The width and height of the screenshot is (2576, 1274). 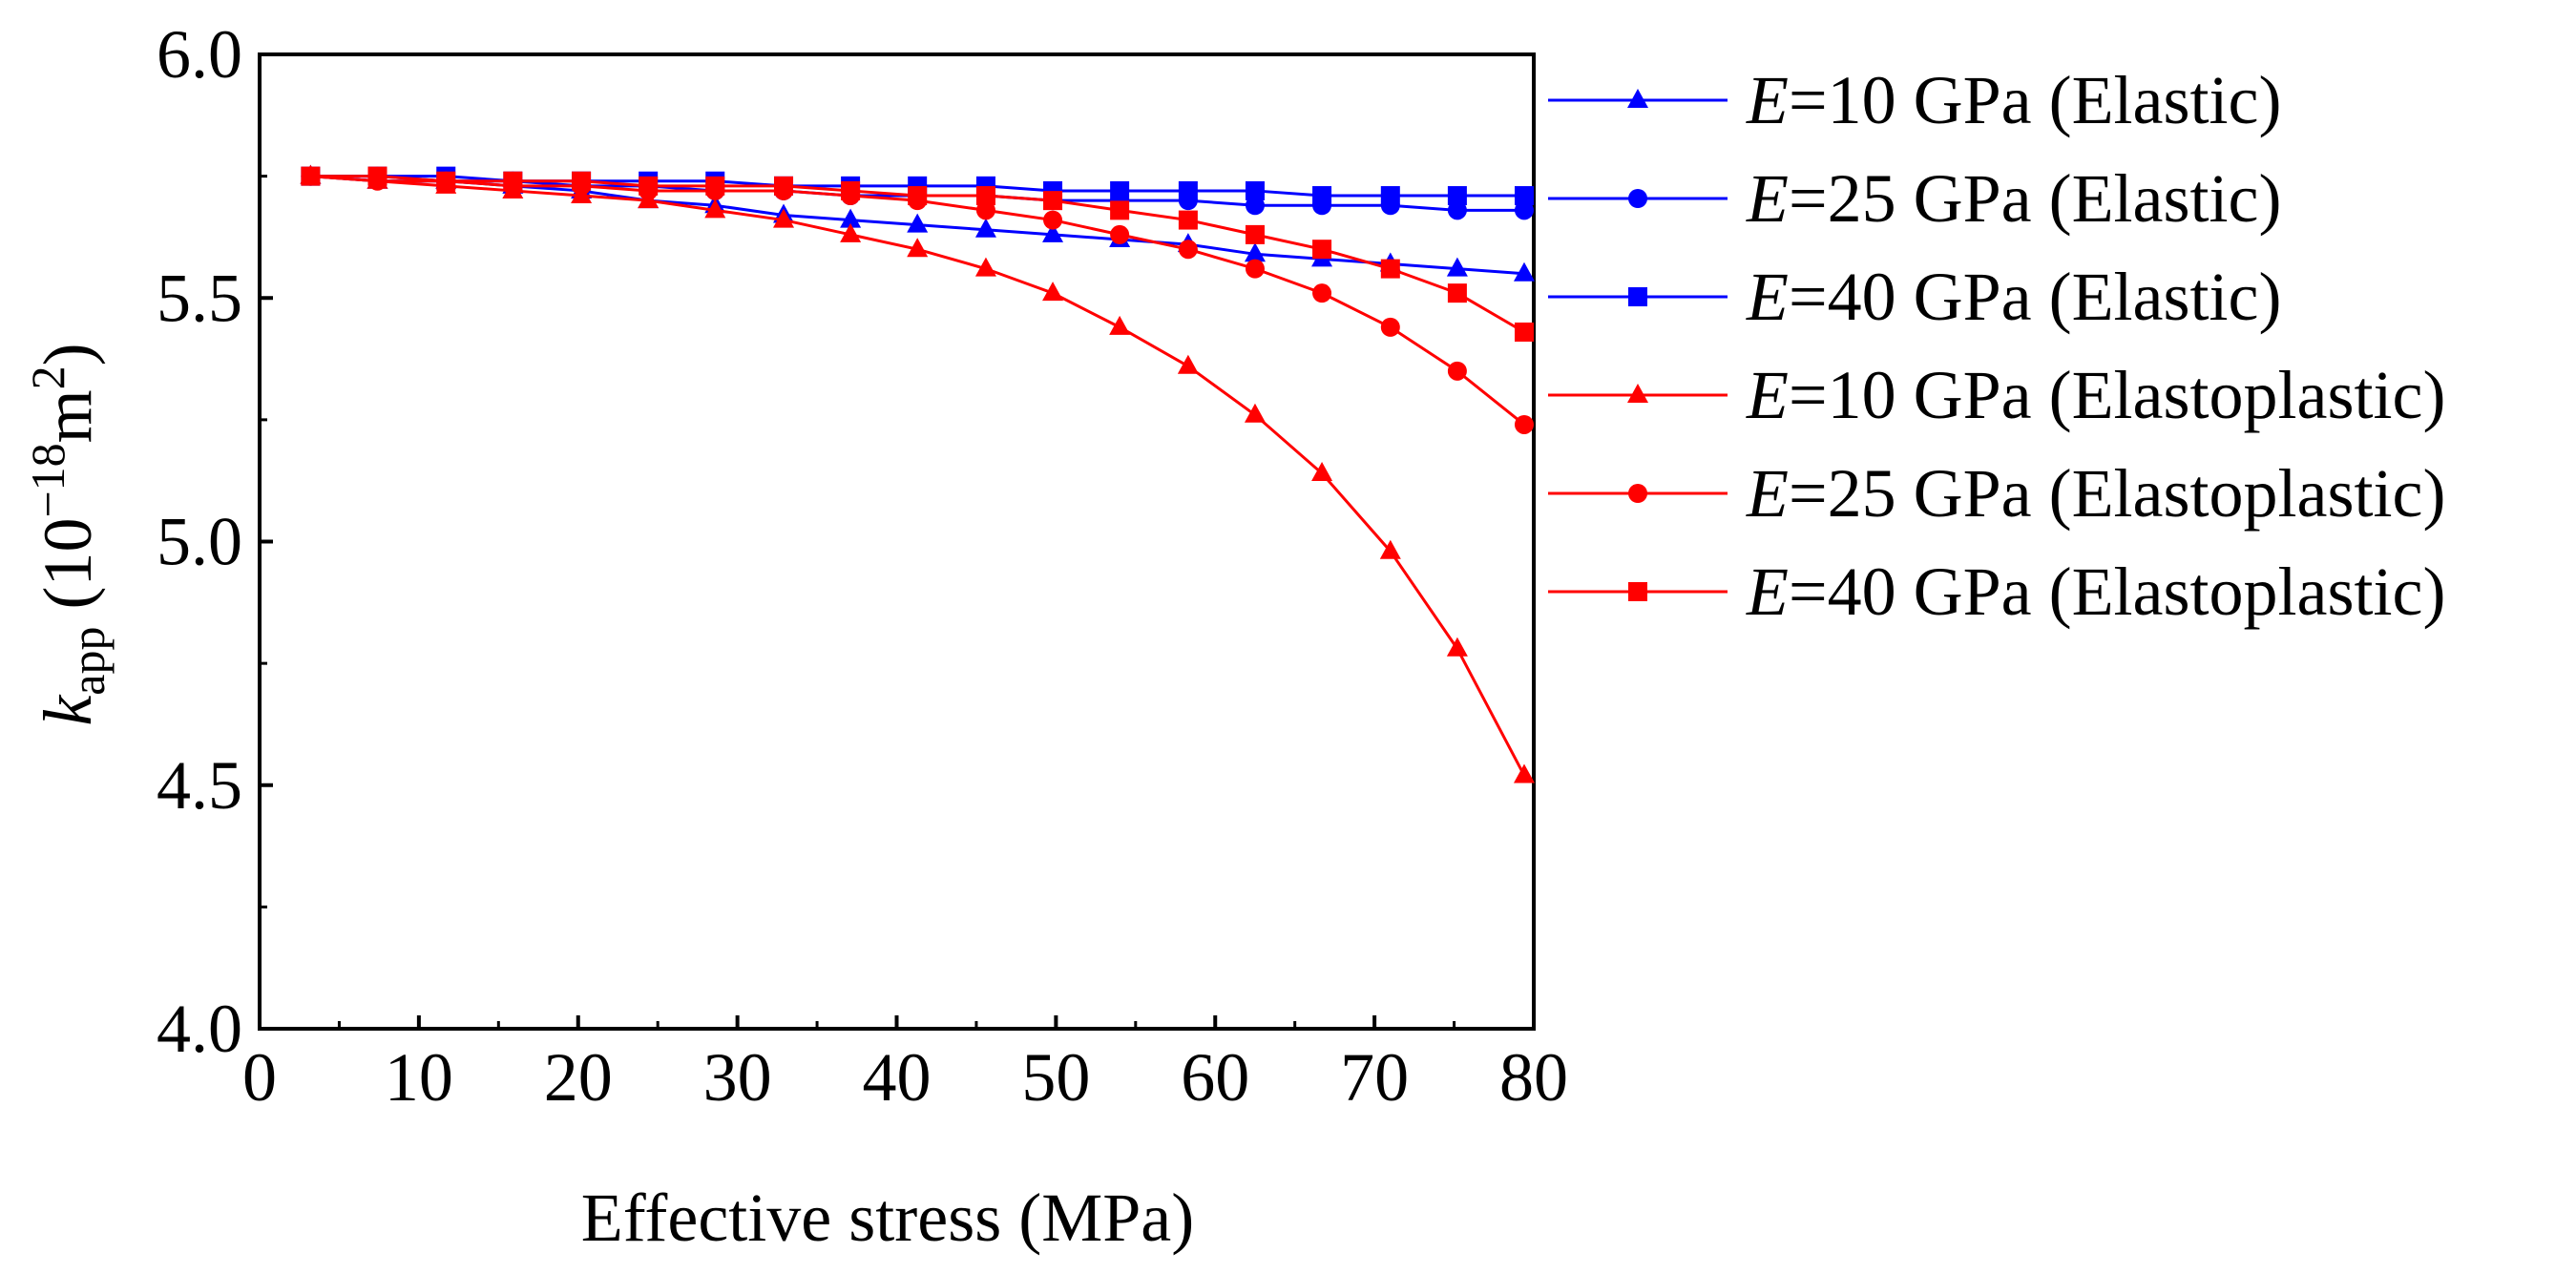 I want to click on legend-label: E=10 GPa (Elastoplastic), so click(x=2095, y=395).